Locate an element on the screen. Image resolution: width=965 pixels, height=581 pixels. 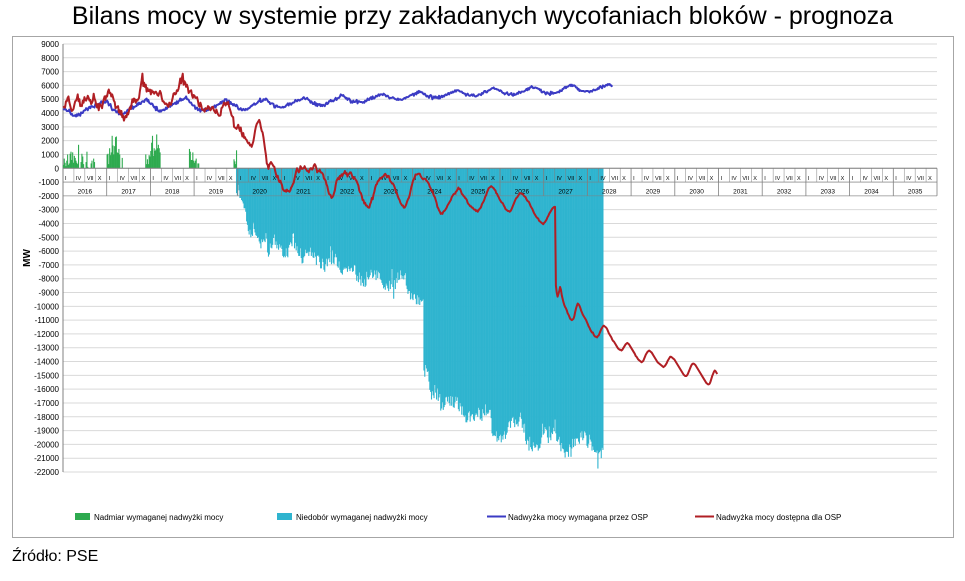
y-tick-label: 1000 is located at coordinates (50, 154).